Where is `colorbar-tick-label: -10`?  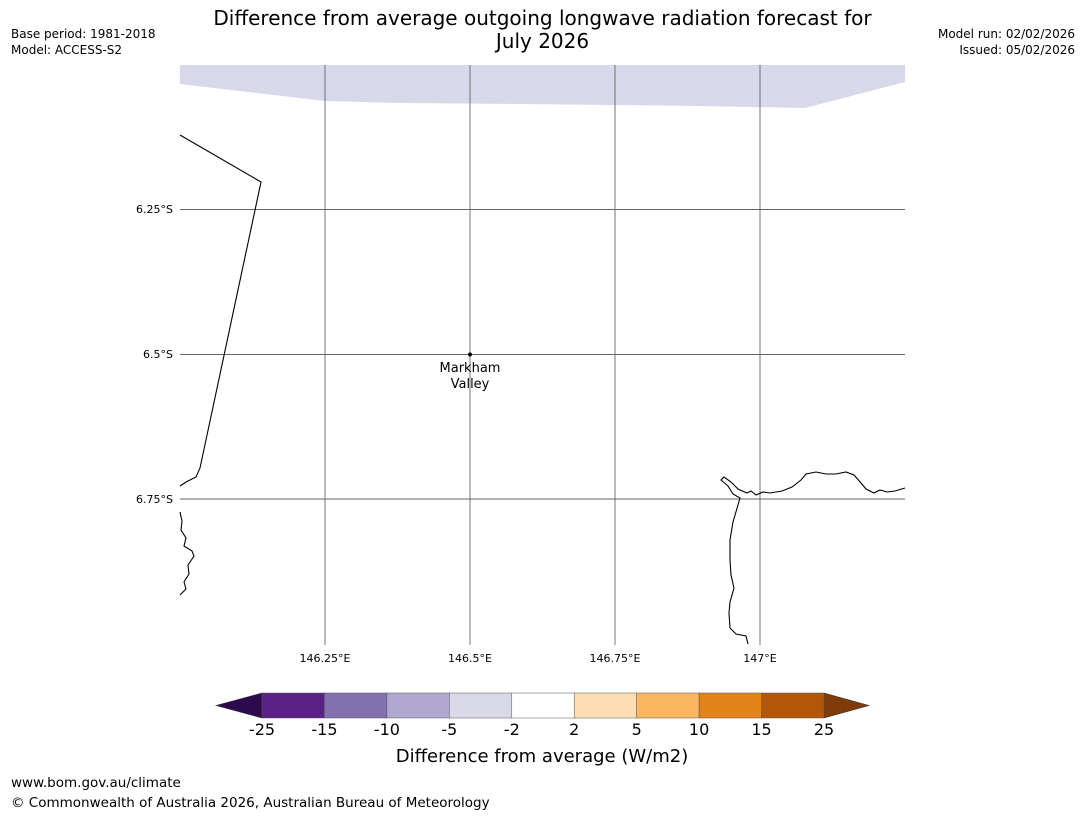
colorbar-tick-label: -10 is located at coordinates (387, 729).